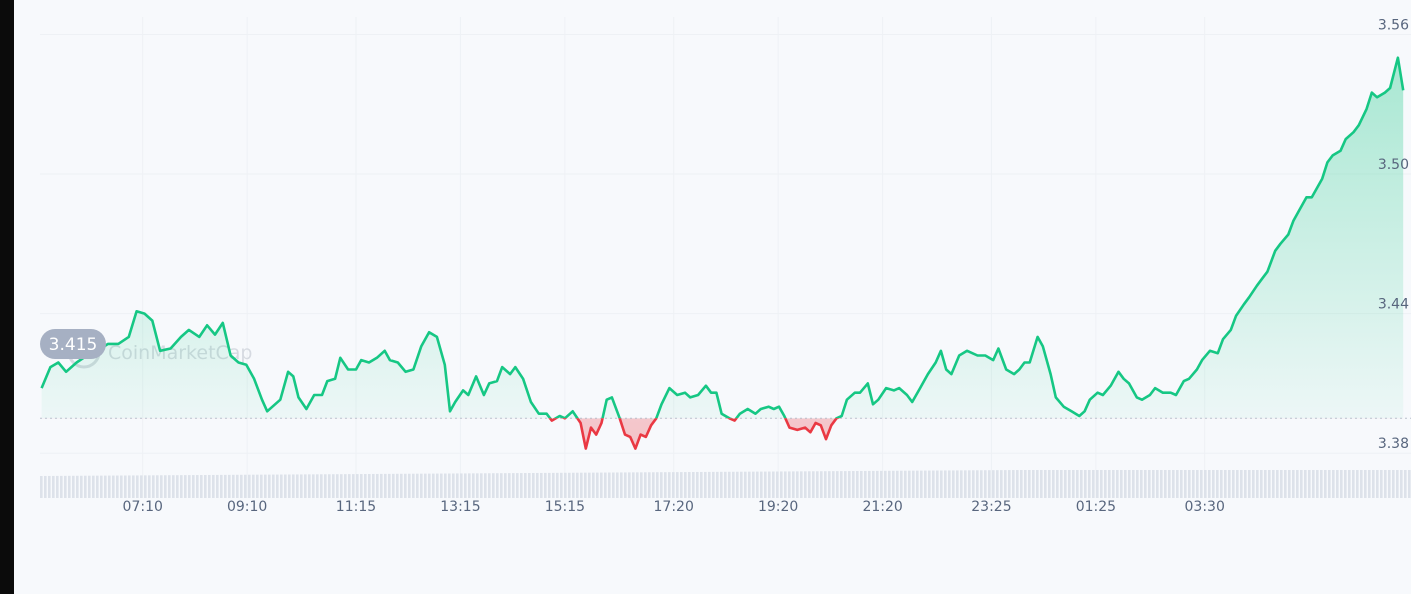  What do you see at coordinates (1393, 444) in the screenshot?
I see `y-tick-label: 3.38` at bounding box center [1393, 444].